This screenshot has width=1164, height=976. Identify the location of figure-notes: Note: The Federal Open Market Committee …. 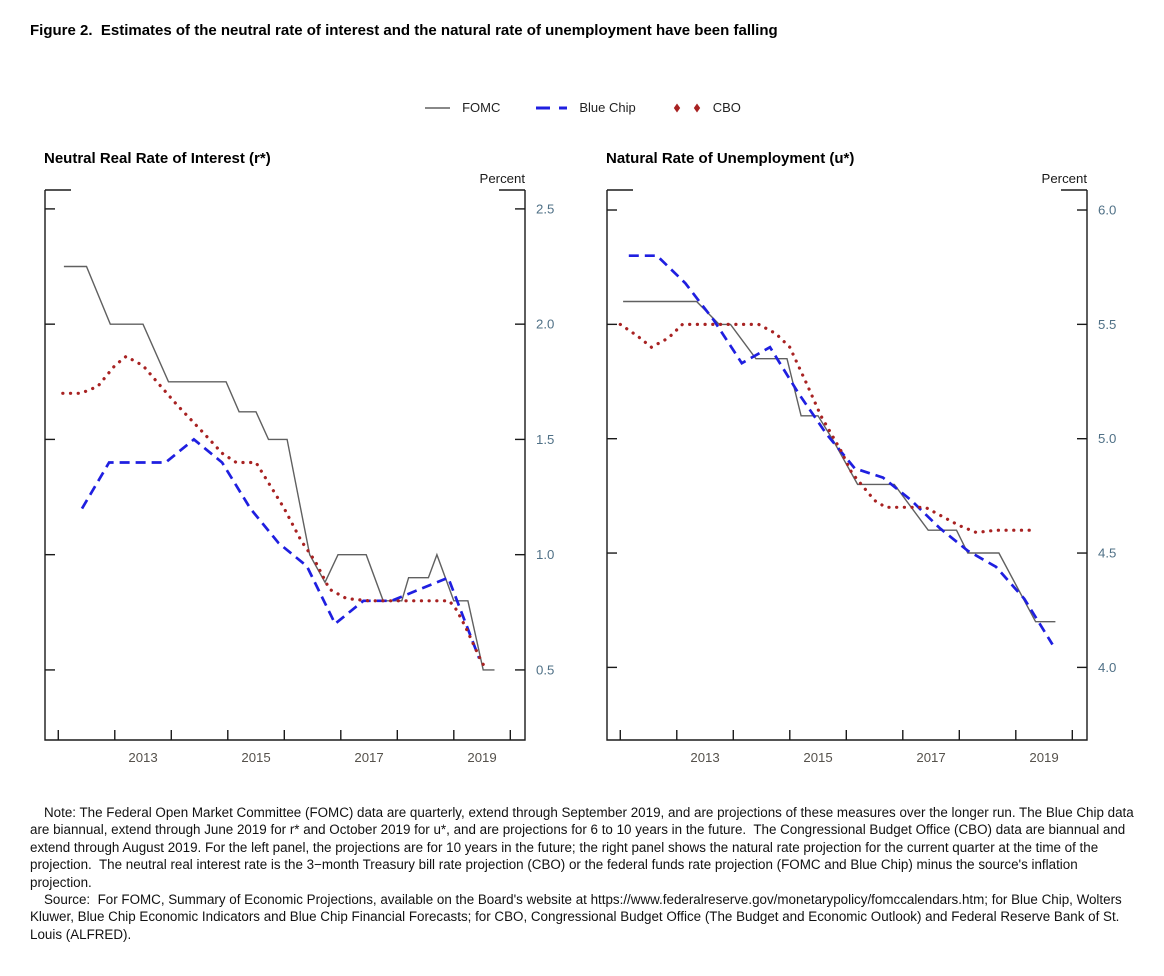
(586, 873).